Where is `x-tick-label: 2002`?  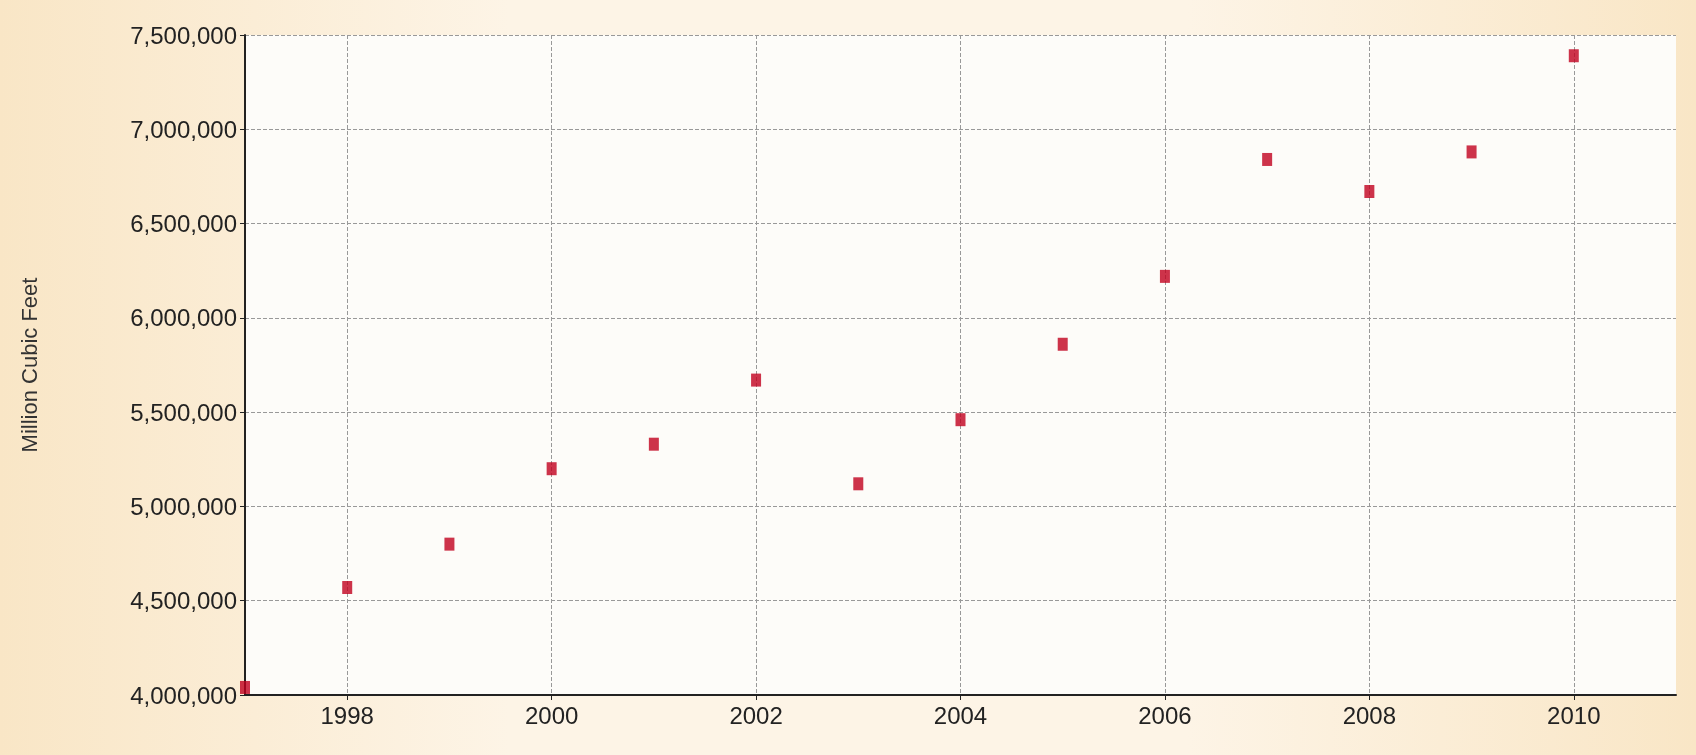 x-tick-label: 2002 is located at coordinates (756, 715).